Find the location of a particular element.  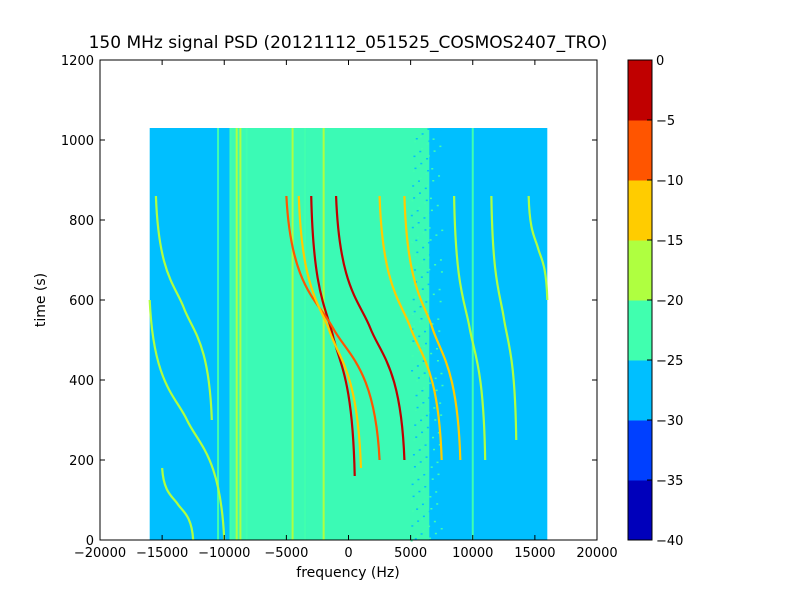

y-tick-label: 600 is located at coordinates (81, 301).